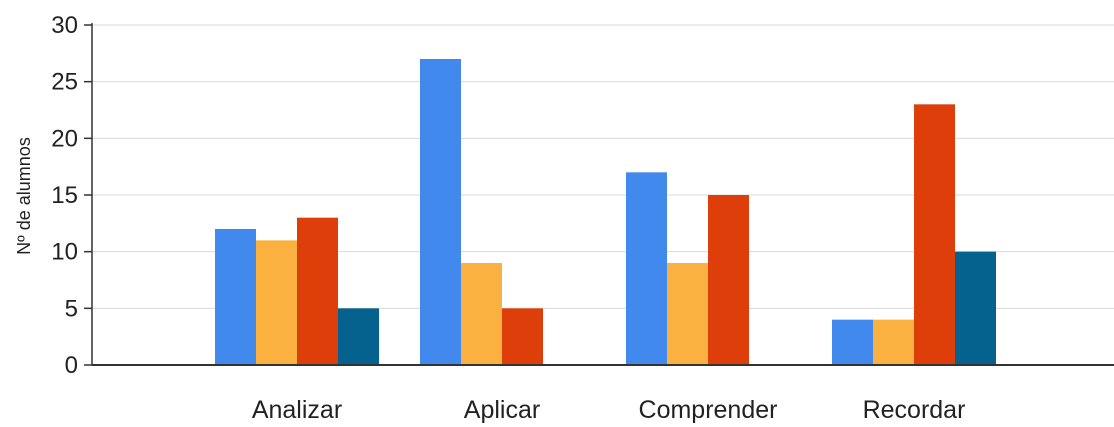 The height and width of the screenshot is (427, 1114). Describe the element at coordinates (64, 138) in the screenshot. I see `y-tick-label: 20` at that location.